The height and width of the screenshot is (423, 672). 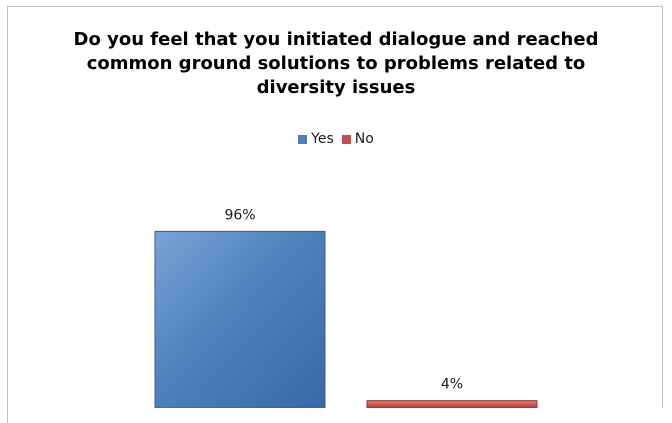 I want to click on frame-left-edge, so click(x=7, y=415).